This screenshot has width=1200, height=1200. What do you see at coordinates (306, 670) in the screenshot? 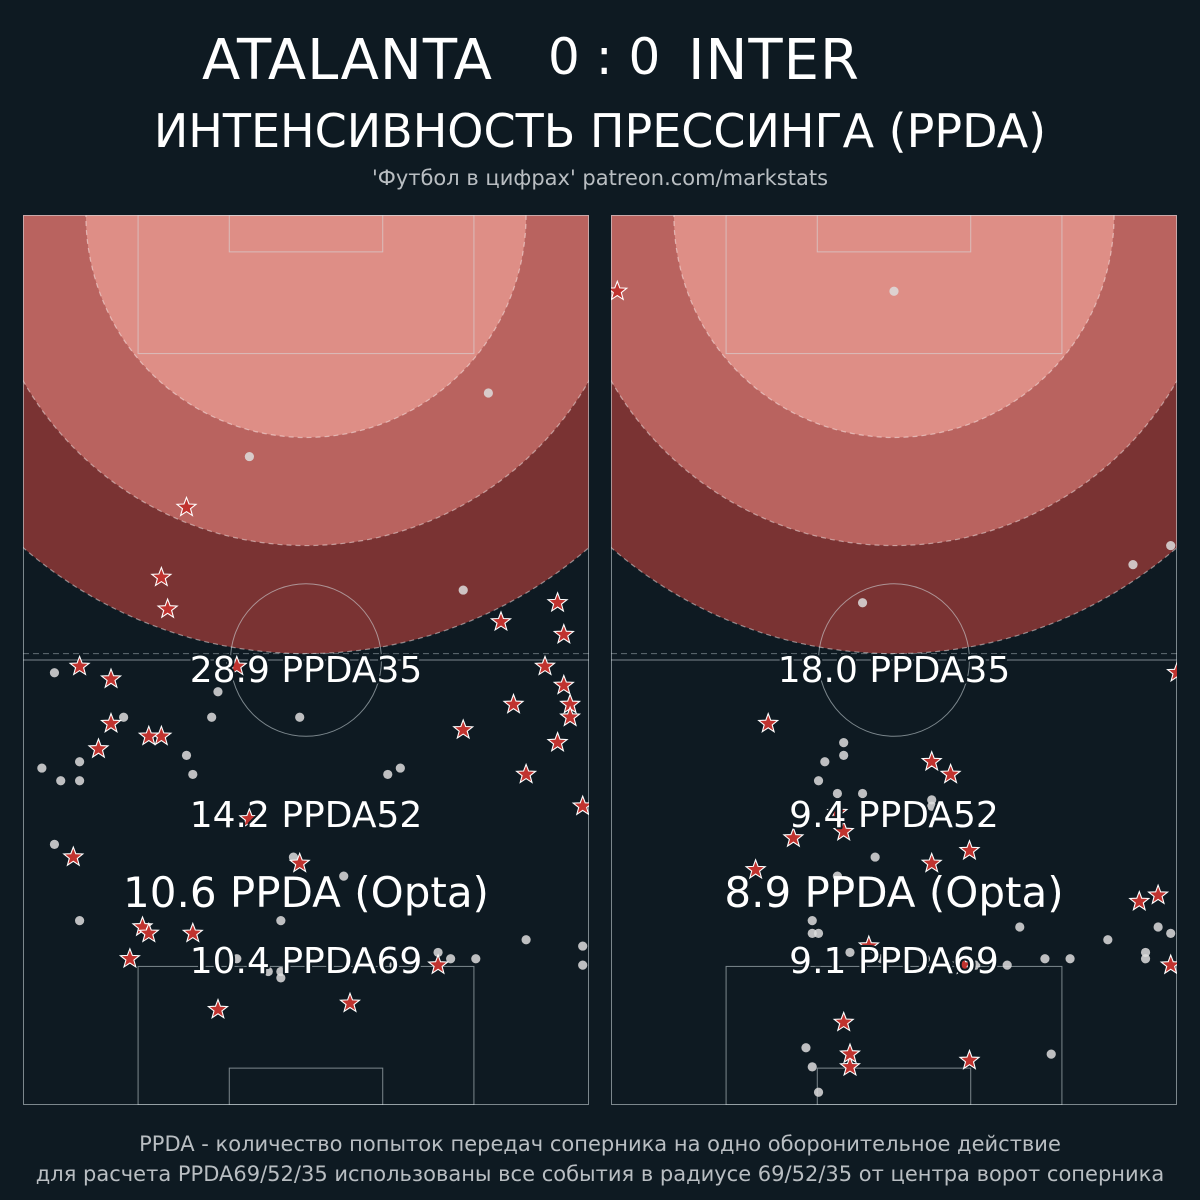
I see `zone-label-ppda35: 28.9 PPDA35` at bounding box center [306, 670].